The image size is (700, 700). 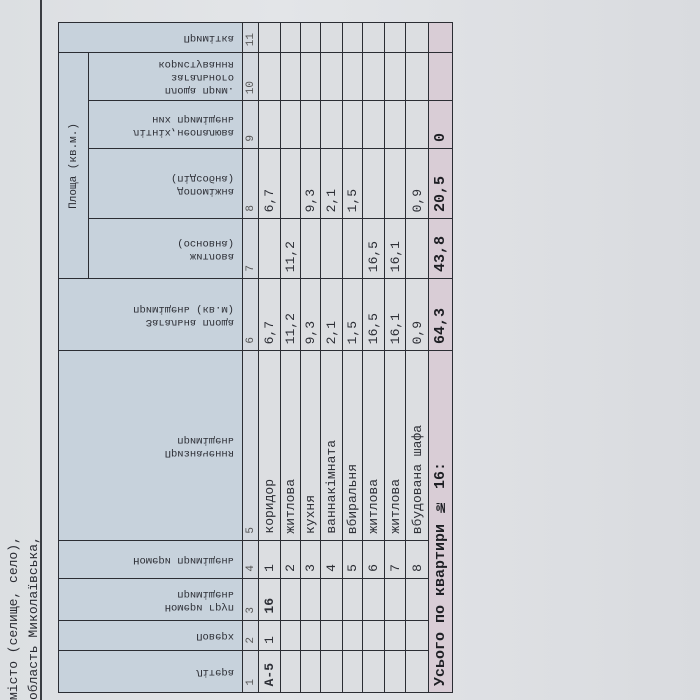 What do you see at coordinates (310, 332) in the screenshot?
I see `table-cell-r3-c6-text: 9,3` at bounding box center [310, 332].